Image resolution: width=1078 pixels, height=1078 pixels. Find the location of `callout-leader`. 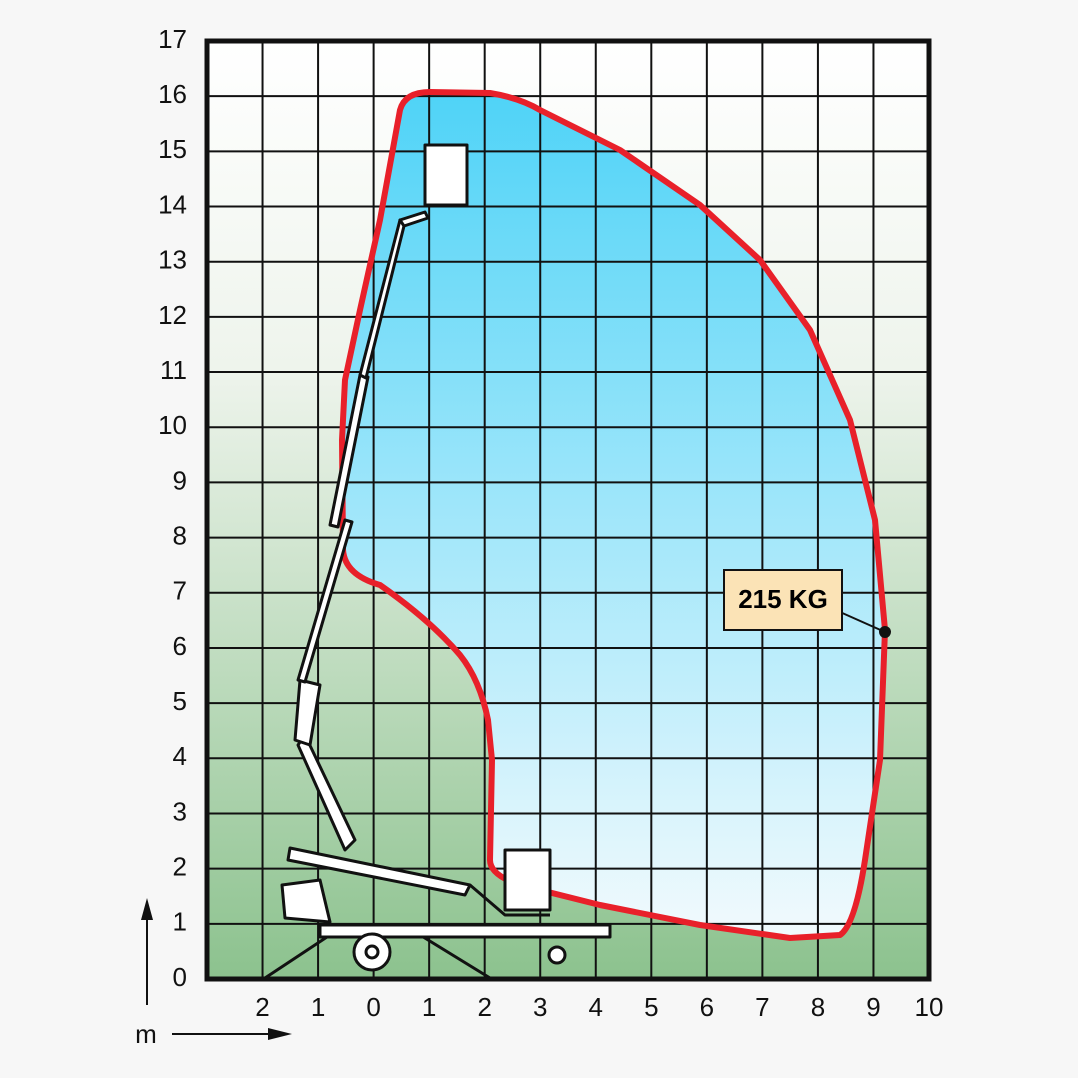

callout-leader is located at coordinates (862, 622).